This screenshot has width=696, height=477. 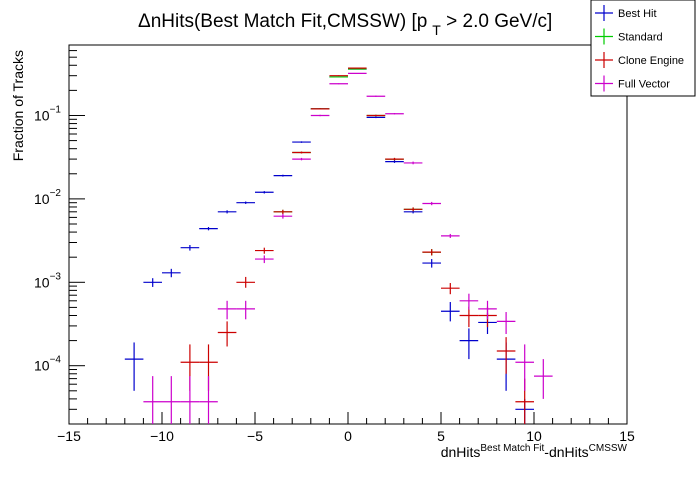 I want to click on y-tick-label: 10⁻¹, so click(x=47, y=113).